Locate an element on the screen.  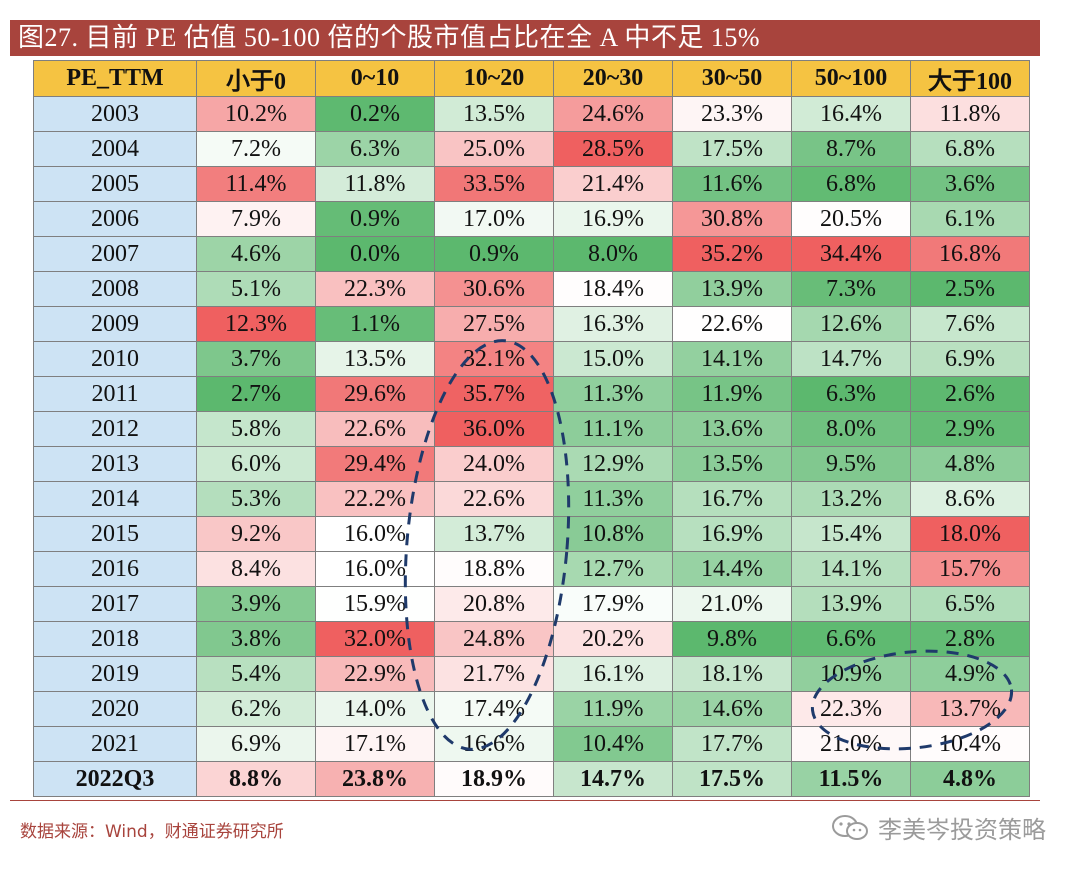
row-label: 2011 is located at coordinates (115, 394).